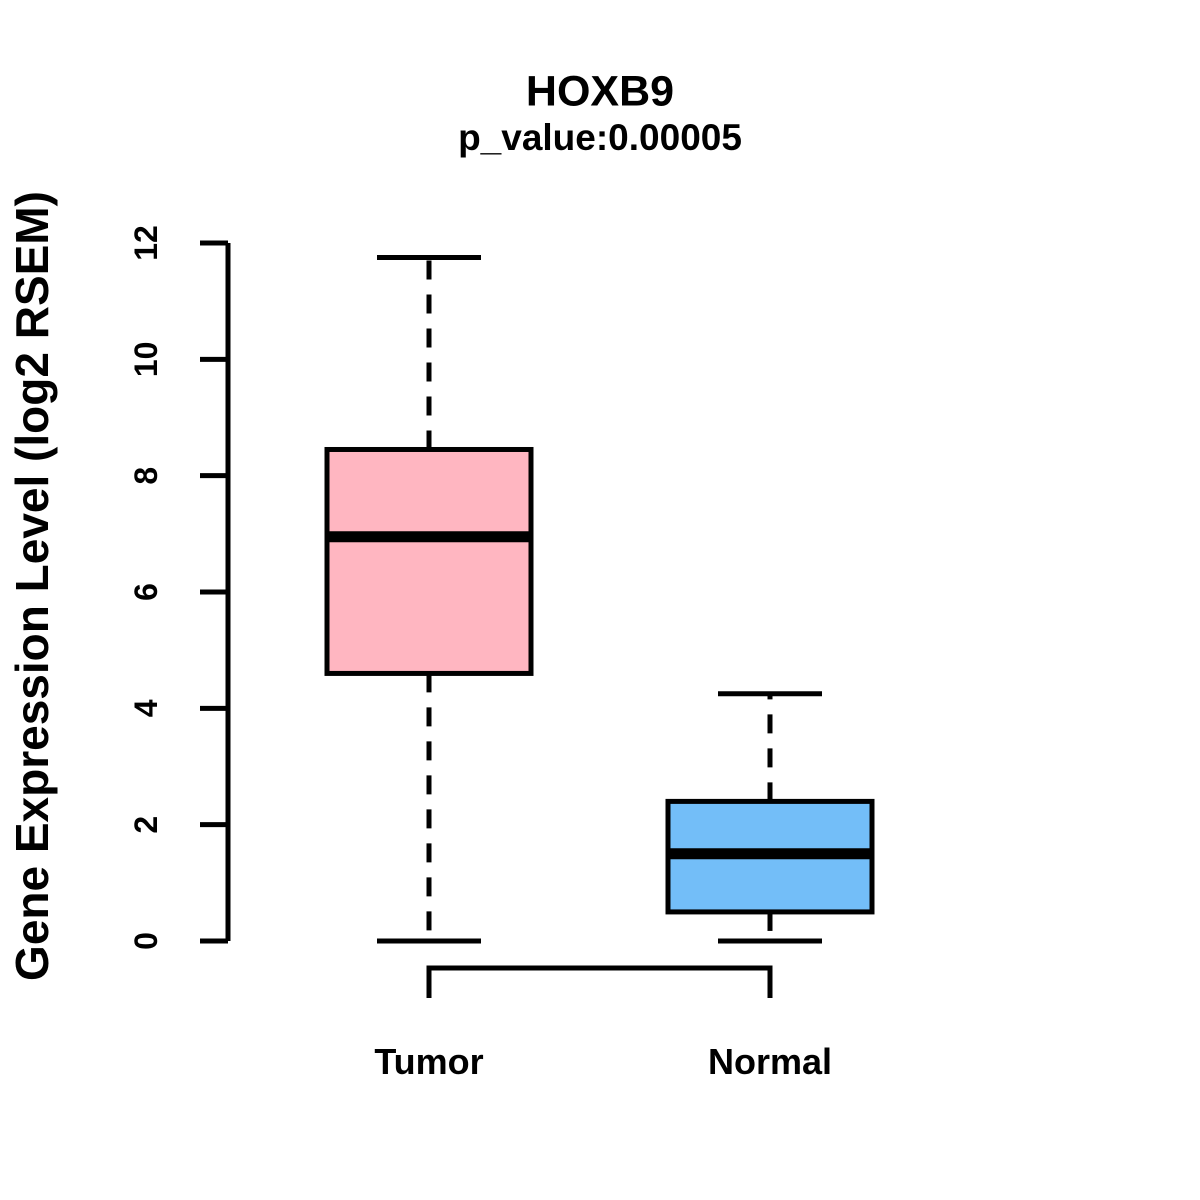  What do you see at coordinates (770, 1061) in the screenshot?
I see `x-category-label-normal: Normal` at bounding box center [770, 1061].